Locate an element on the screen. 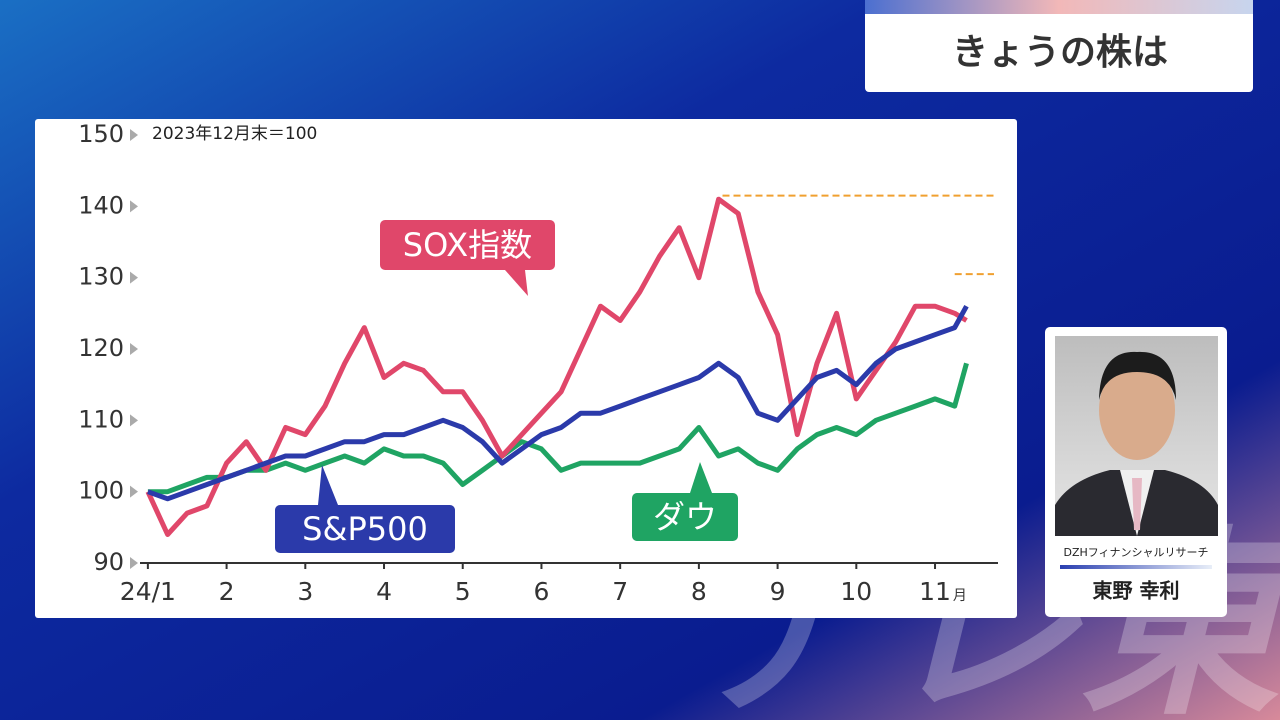  y-tick-label: 90 is located at coordinates (108, 562).